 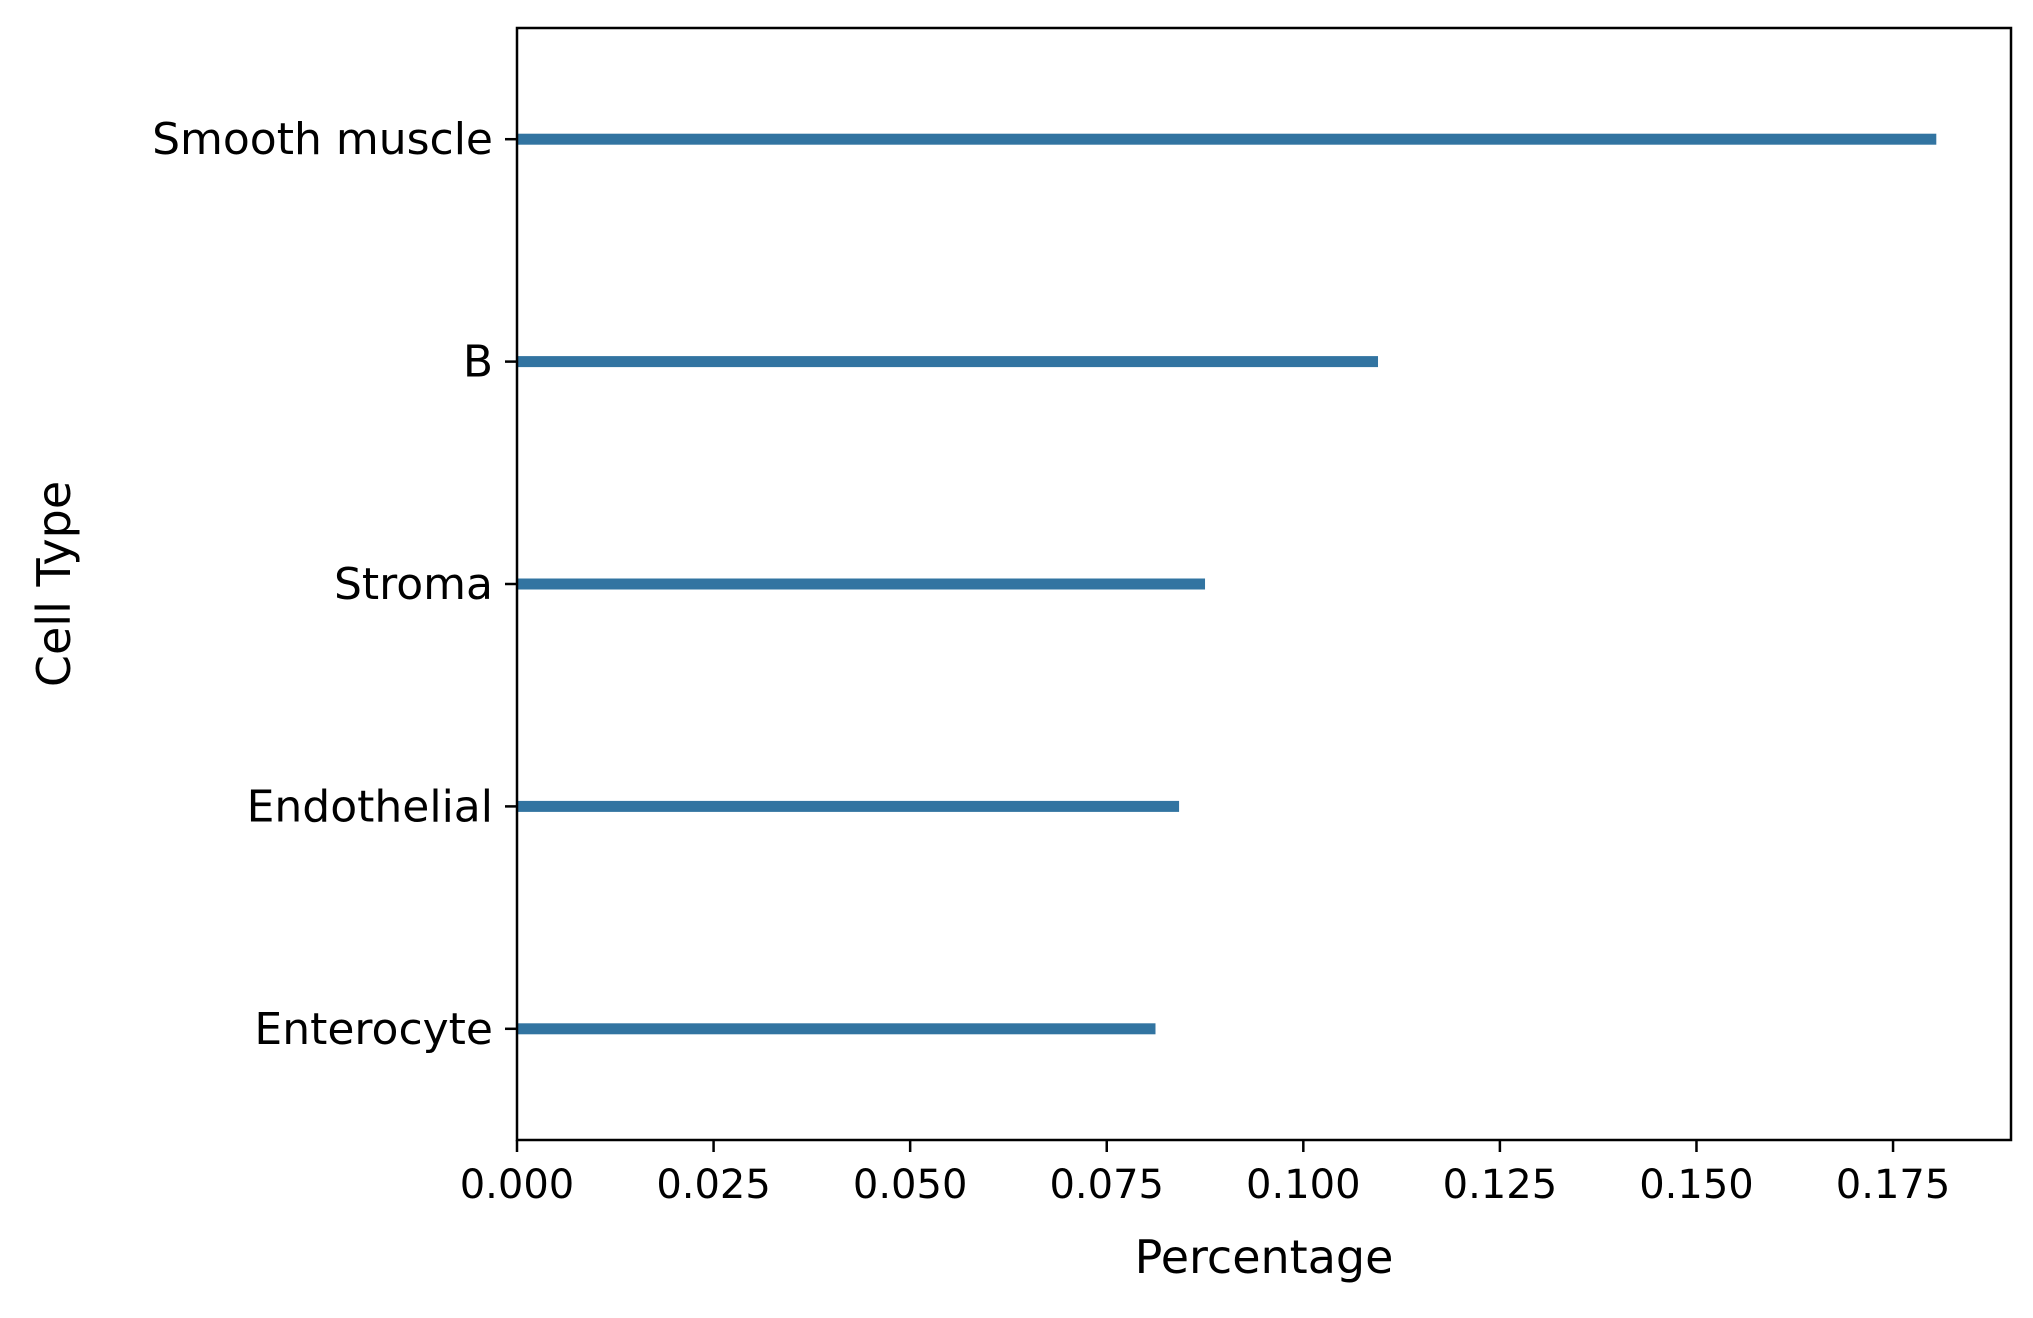 What do you see at coordinates (1893, 1185) in the screenshot?
I see `x-tick-label: 0.175` at bounding box center [1893, 1185].